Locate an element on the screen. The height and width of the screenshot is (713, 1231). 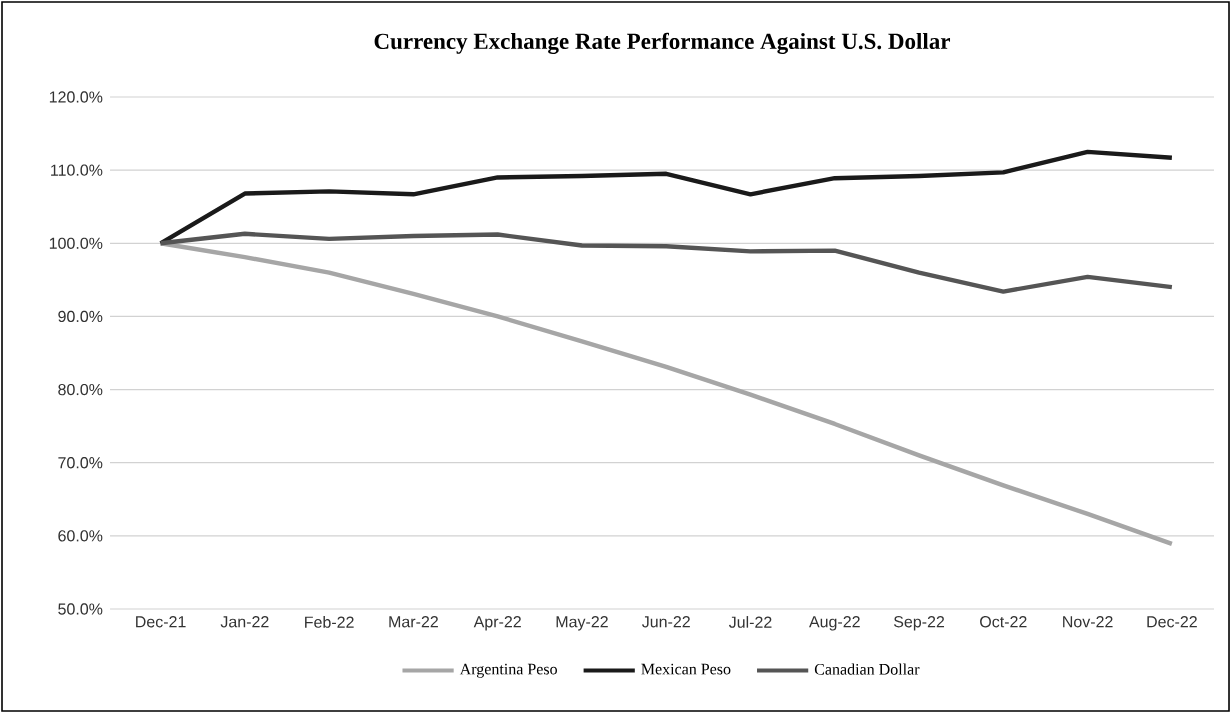
y-tick-label: 120.0% is located at coordinates (76, 97).